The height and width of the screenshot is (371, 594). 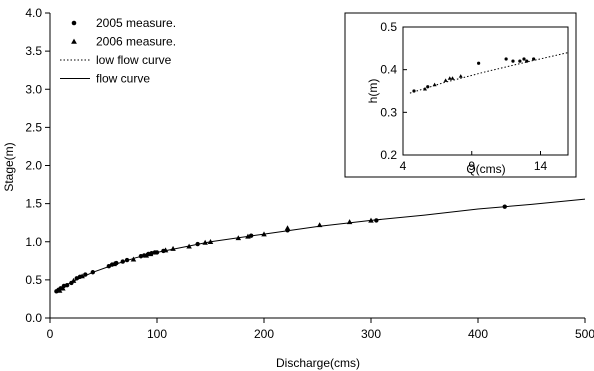 I want to click on y-tick-label: 3.5, so click(x=33, y=51).